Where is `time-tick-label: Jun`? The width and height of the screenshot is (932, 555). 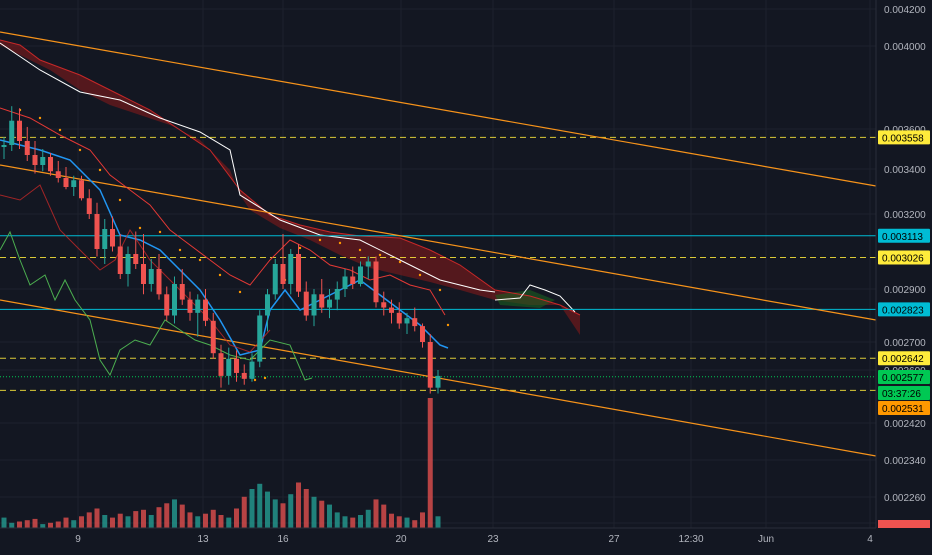 time-tick-label: Jun is located at coordinates (766, 539).